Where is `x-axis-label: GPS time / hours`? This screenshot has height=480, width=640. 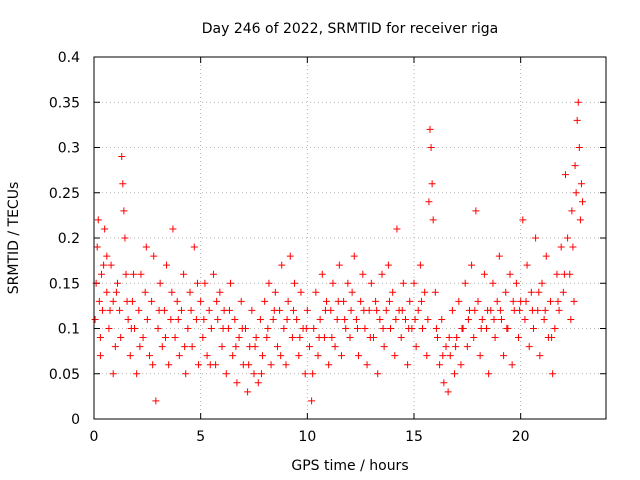
x-axis-label: GPS time / hours is located at coordinates (349, 466).